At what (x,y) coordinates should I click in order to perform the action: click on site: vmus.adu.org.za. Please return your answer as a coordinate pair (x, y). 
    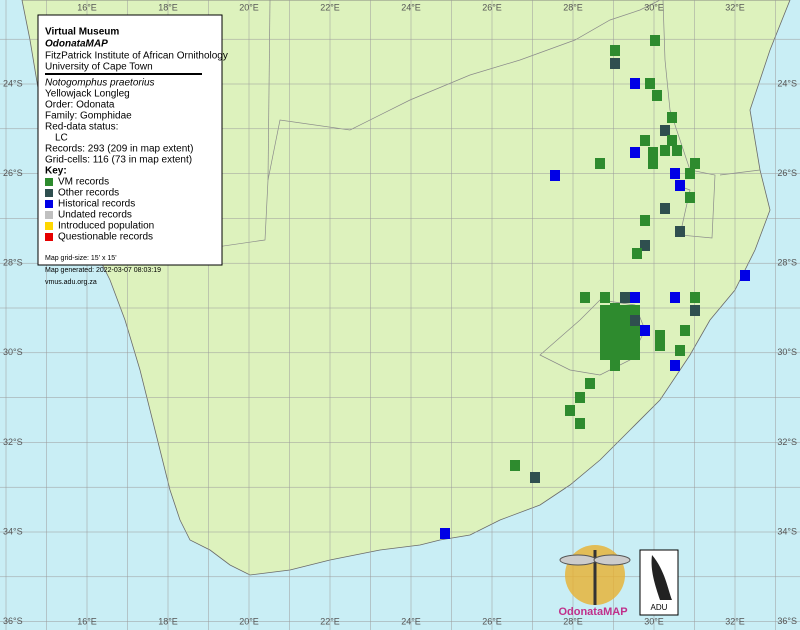
    Looking at the image, I should click on (71, 282).